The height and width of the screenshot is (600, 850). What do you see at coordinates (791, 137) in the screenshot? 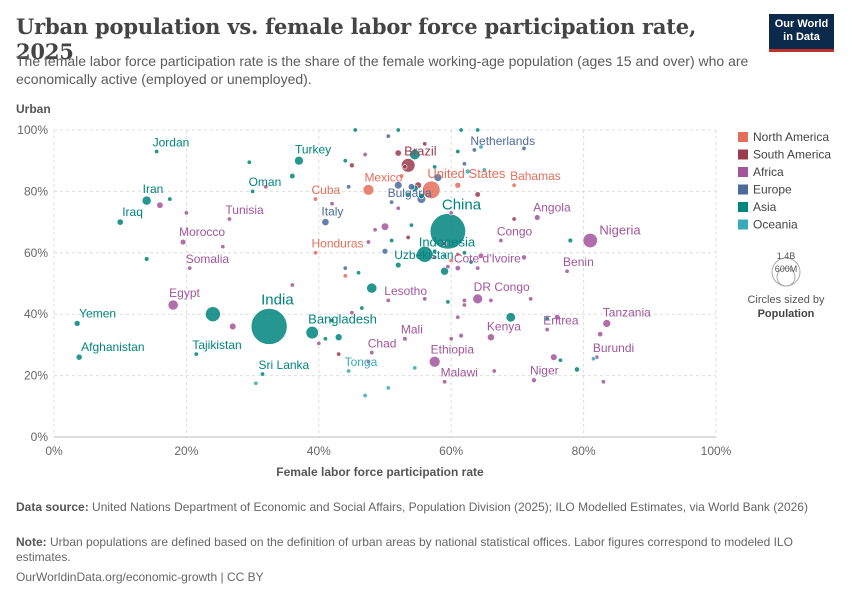
I see `legend-label: North America` at bounding box center [791, 137].